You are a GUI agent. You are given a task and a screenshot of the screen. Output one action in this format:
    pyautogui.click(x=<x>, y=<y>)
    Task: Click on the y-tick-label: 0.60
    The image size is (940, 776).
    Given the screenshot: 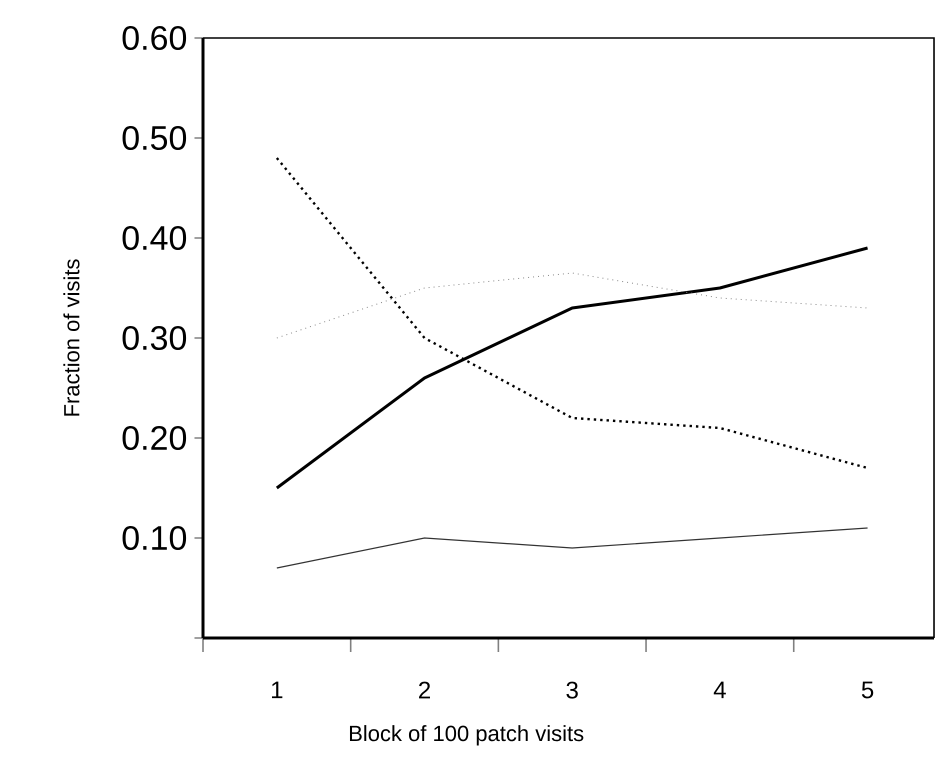 What is the action you would take?
    pyautogui.click(x=154, y=38)
    